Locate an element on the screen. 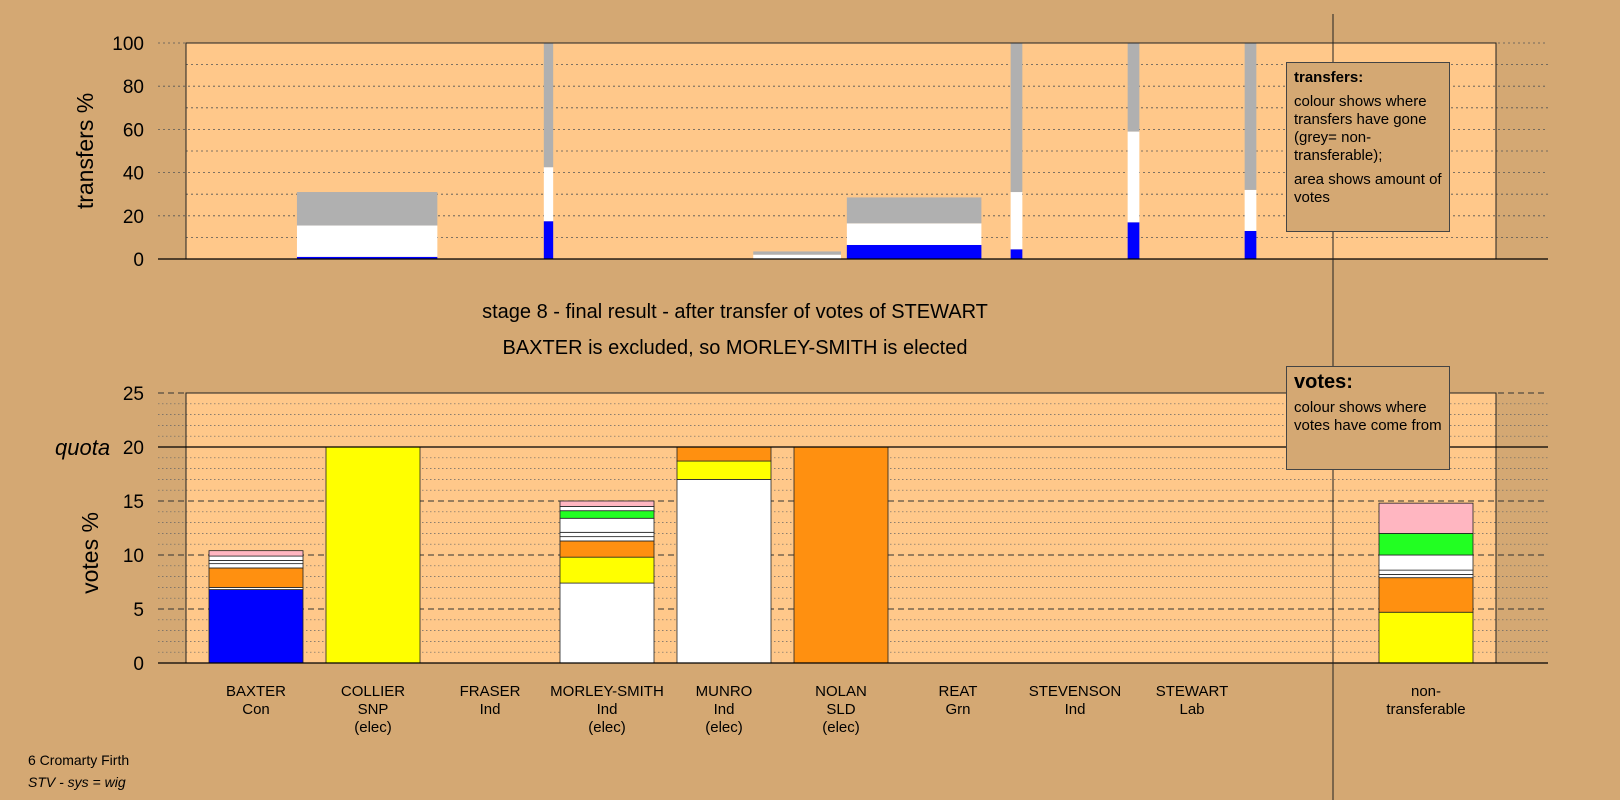 The height and width of the screenshot is (800, 1620). constituency-label: 6 Cromarty Firth is located at coordinates (79, 760).